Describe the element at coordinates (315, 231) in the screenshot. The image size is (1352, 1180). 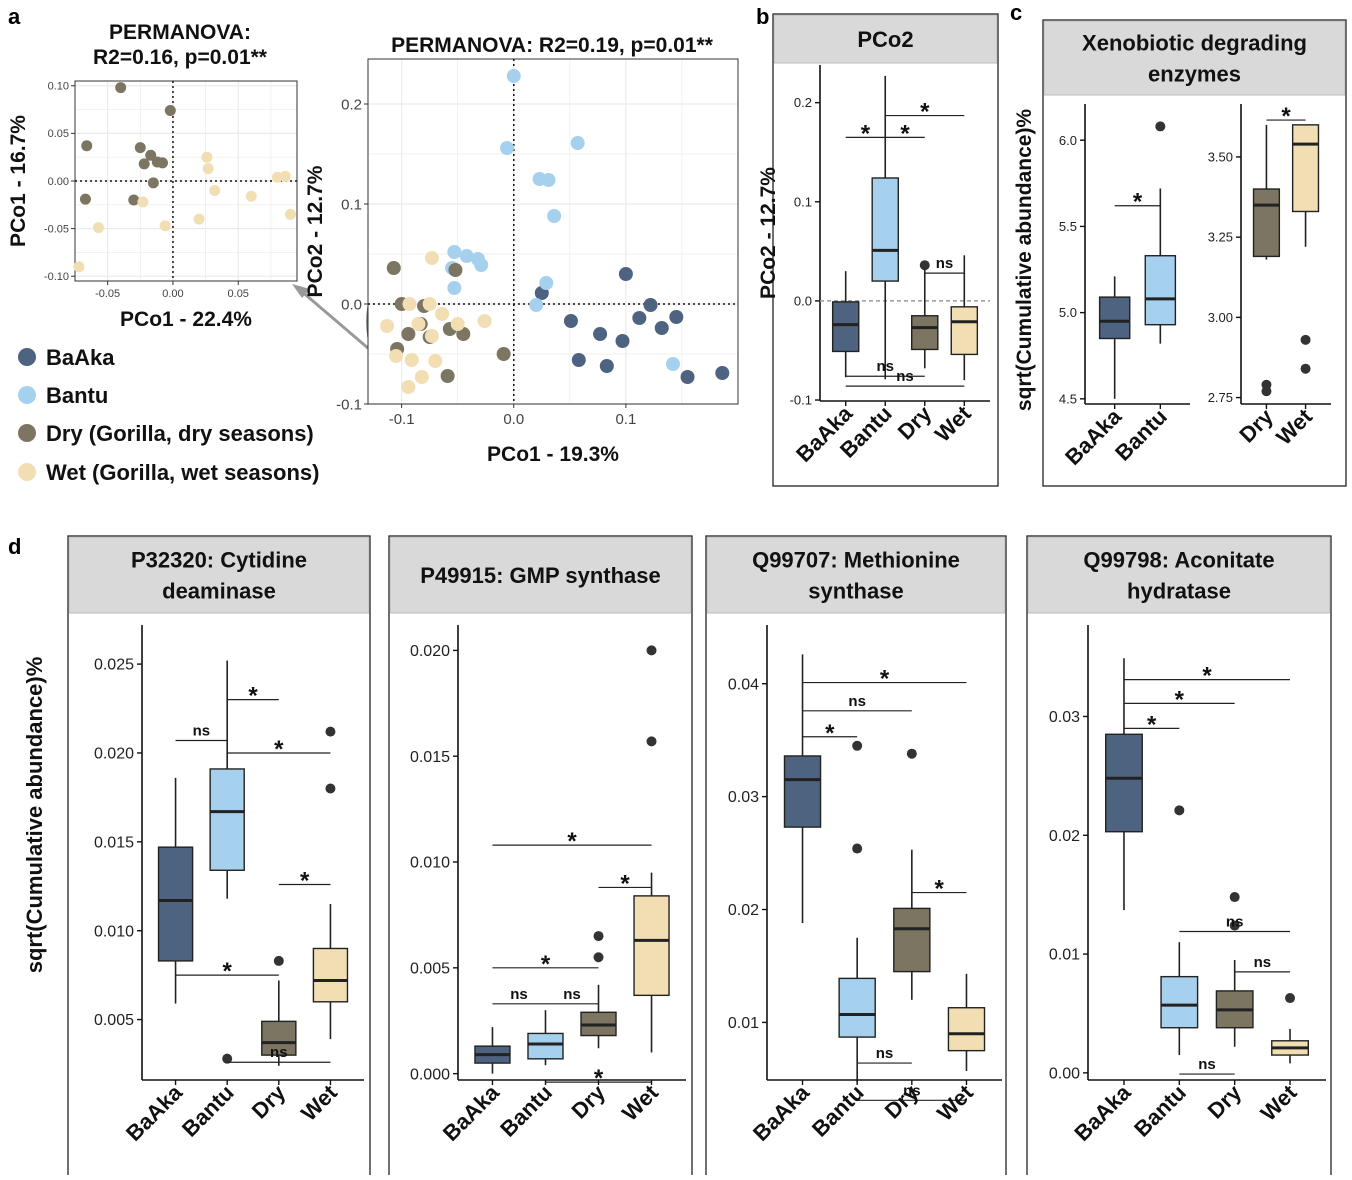
I see `y-axis-label: PCo2 - 12.7%` at that location.